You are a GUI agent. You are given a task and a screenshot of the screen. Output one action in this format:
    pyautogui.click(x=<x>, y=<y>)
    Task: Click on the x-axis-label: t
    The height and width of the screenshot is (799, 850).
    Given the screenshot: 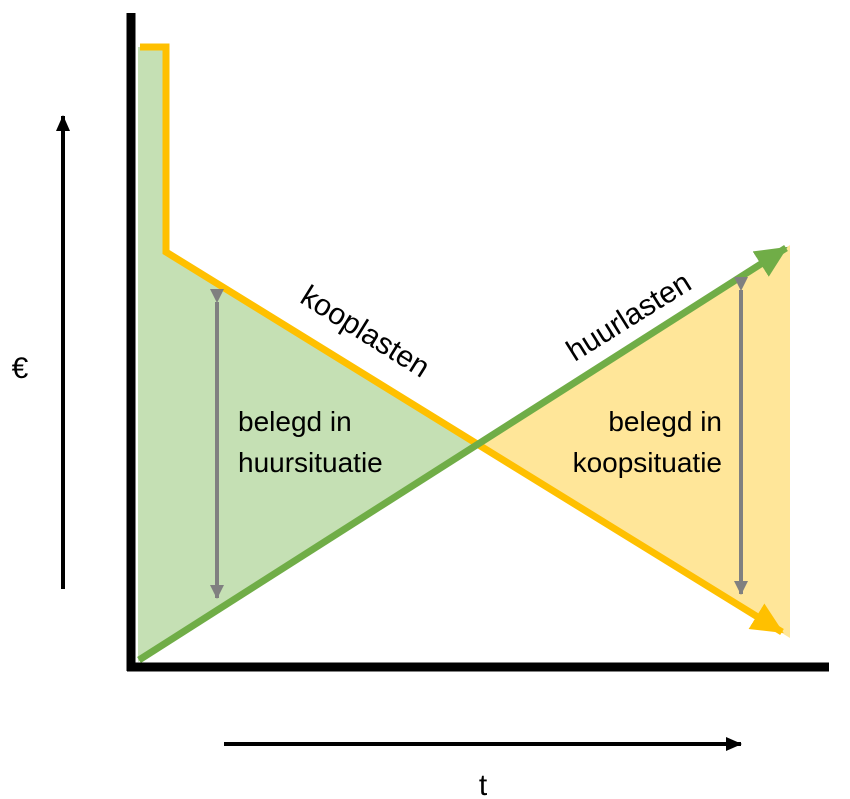 What is the action you would take?
    pyautogui.click(x=483, y=784)
    